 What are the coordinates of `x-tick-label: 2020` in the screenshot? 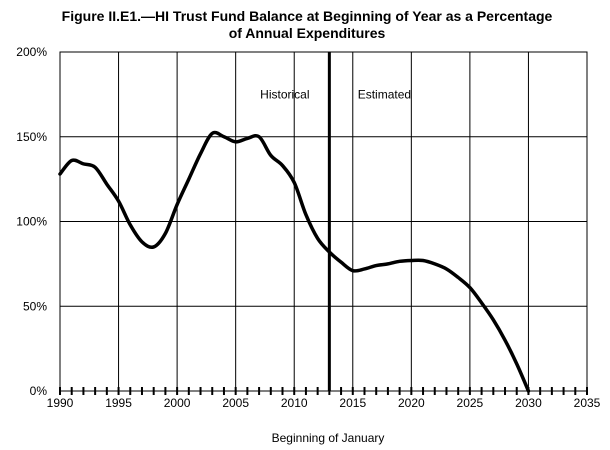 It's located at (411, 403).